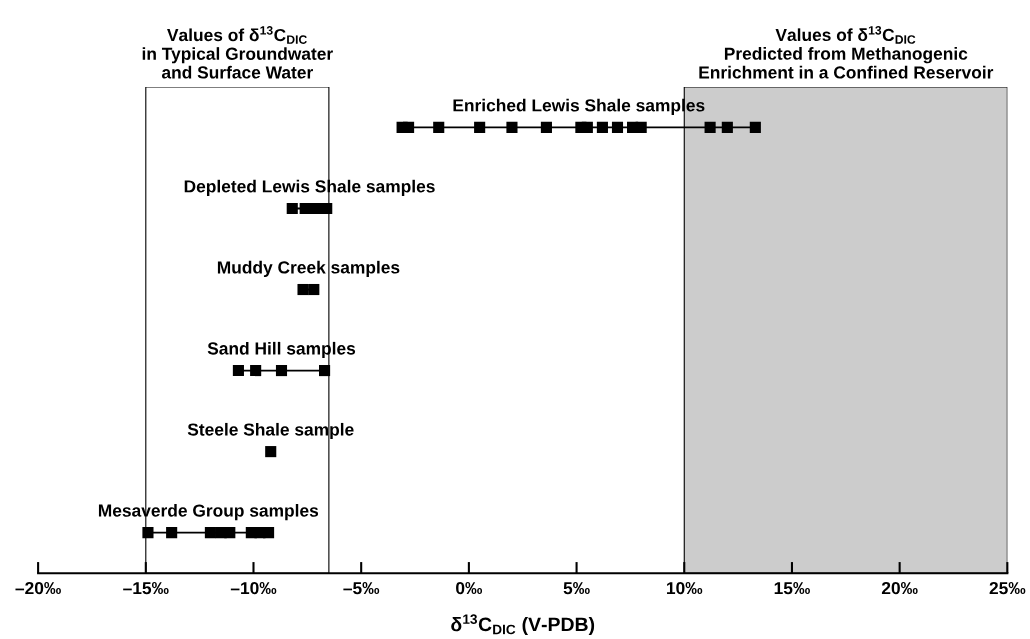  I want to click on x-tick-label: 15‰, so click(792, 588).